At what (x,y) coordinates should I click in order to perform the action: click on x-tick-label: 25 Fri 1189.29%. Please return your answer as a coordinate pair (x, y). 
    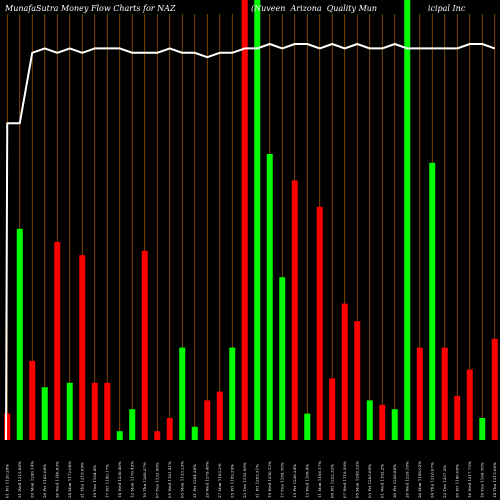
    Looking at the image, I should click on (231, 481).